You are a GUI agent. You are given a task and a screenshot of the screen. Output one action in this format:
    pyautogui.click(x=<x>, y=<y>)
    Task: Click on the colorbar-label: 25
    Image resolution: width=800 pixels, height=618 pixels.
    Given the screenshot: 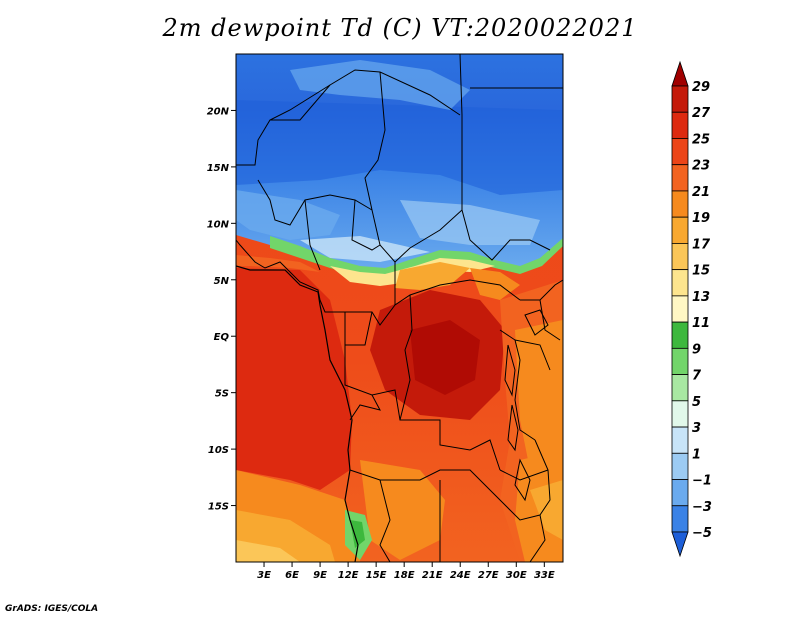 What is the action you would take?
    pyautogui.click(x=701, y=139)
    